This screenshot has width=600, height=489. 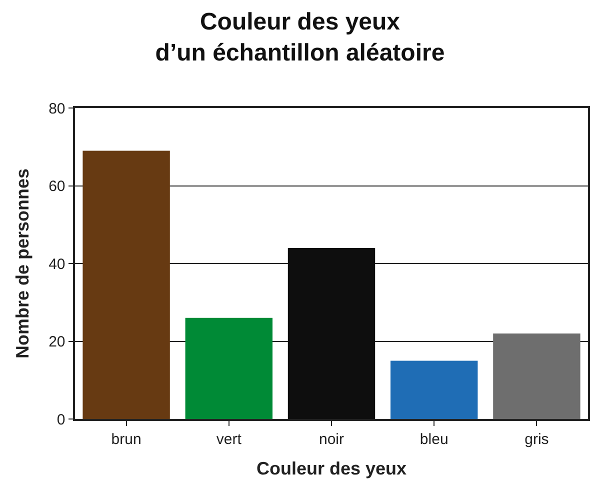 What do you see at coordinates (536, 439) in the screenshot?
I see `x-tick-label: gris` at bounding box center [536, 439].